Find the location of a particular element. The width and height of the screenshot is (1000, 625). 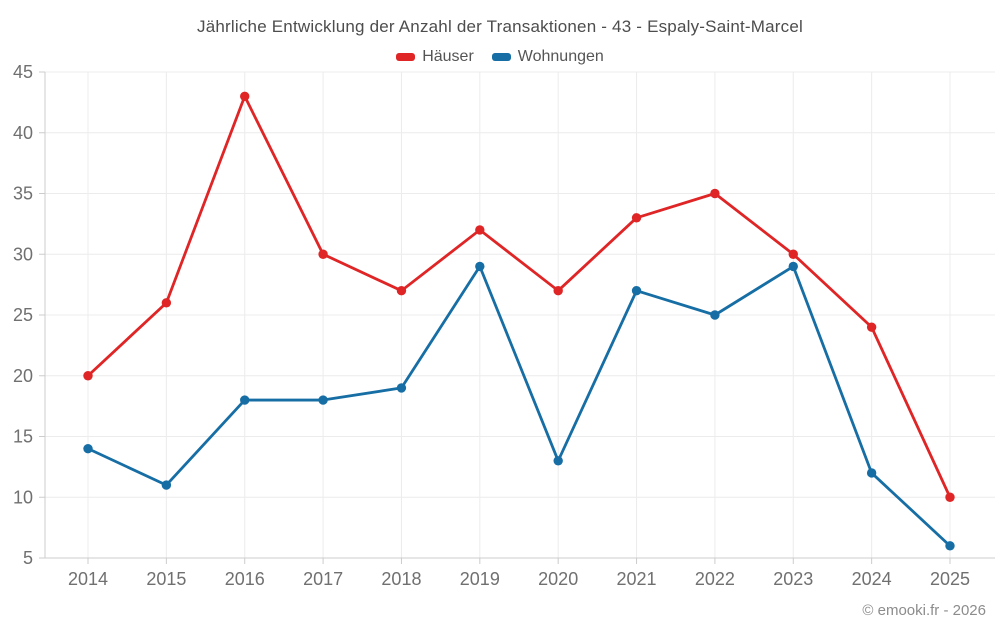

x-axis-tick-label: 2022 is located at coordinates (715, 579).